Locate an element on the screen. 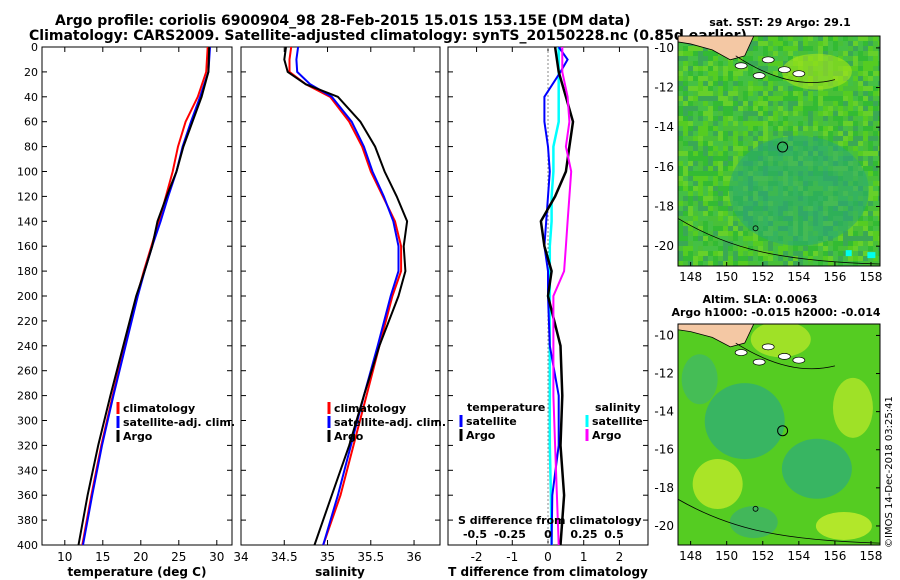 The image size is (900, 580). y-tick-label: 200 is located at coordinates (27, 296).